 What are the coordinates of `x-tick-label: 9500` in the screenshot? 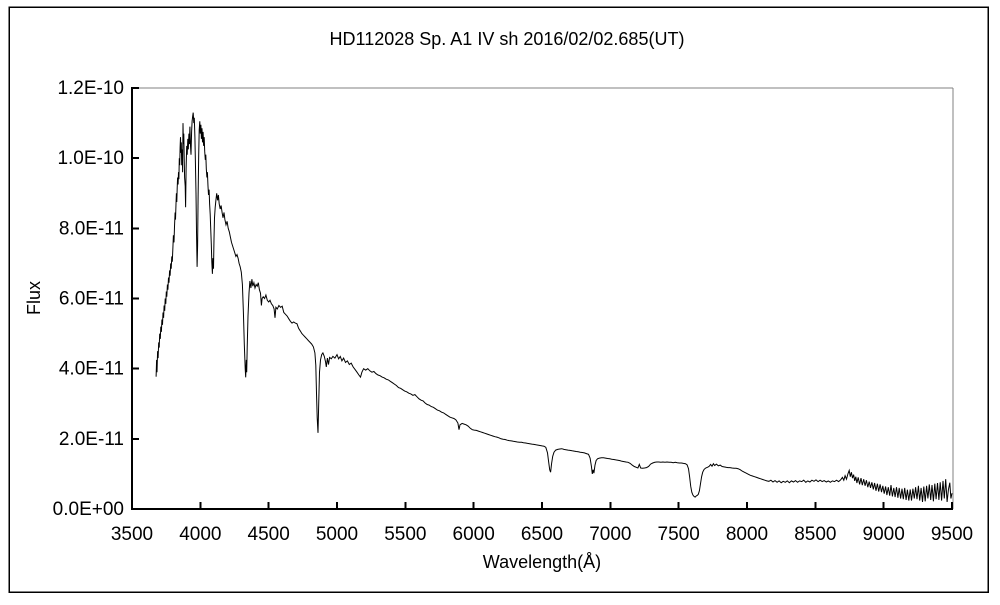 It's located at (952, 534).